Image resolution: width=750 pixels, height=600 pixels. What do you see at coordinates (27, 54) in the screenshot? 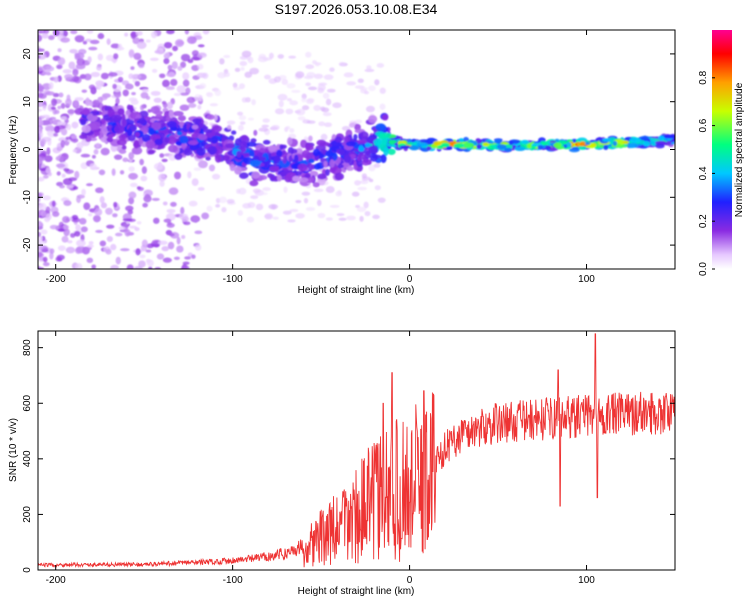
I see `spectrogram-ytick-label: 20` at bounding box center [27, 54].